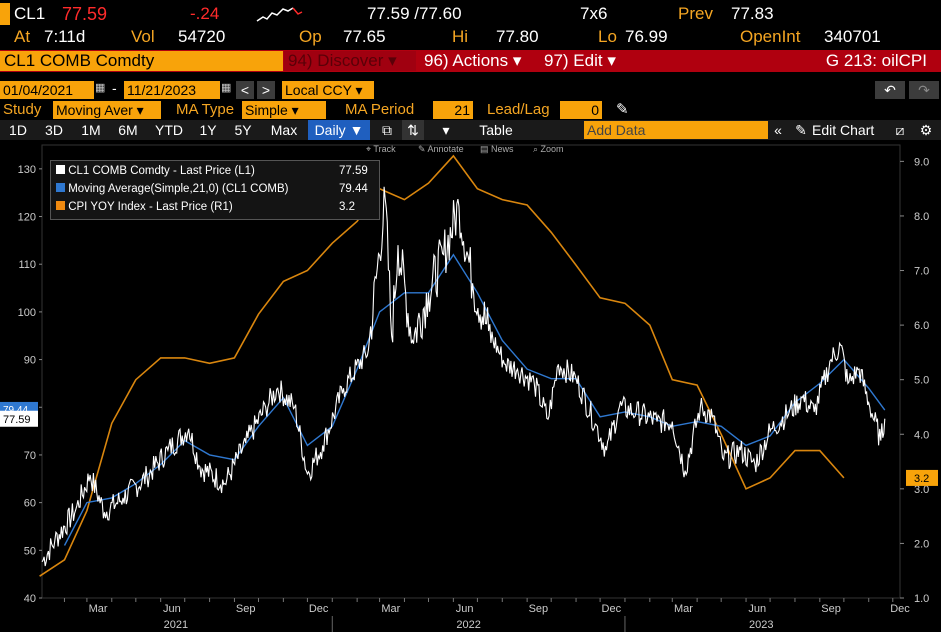 This screenshot has width=941, height=632. I want to click on lo-label: Lo, so click(607, 36).